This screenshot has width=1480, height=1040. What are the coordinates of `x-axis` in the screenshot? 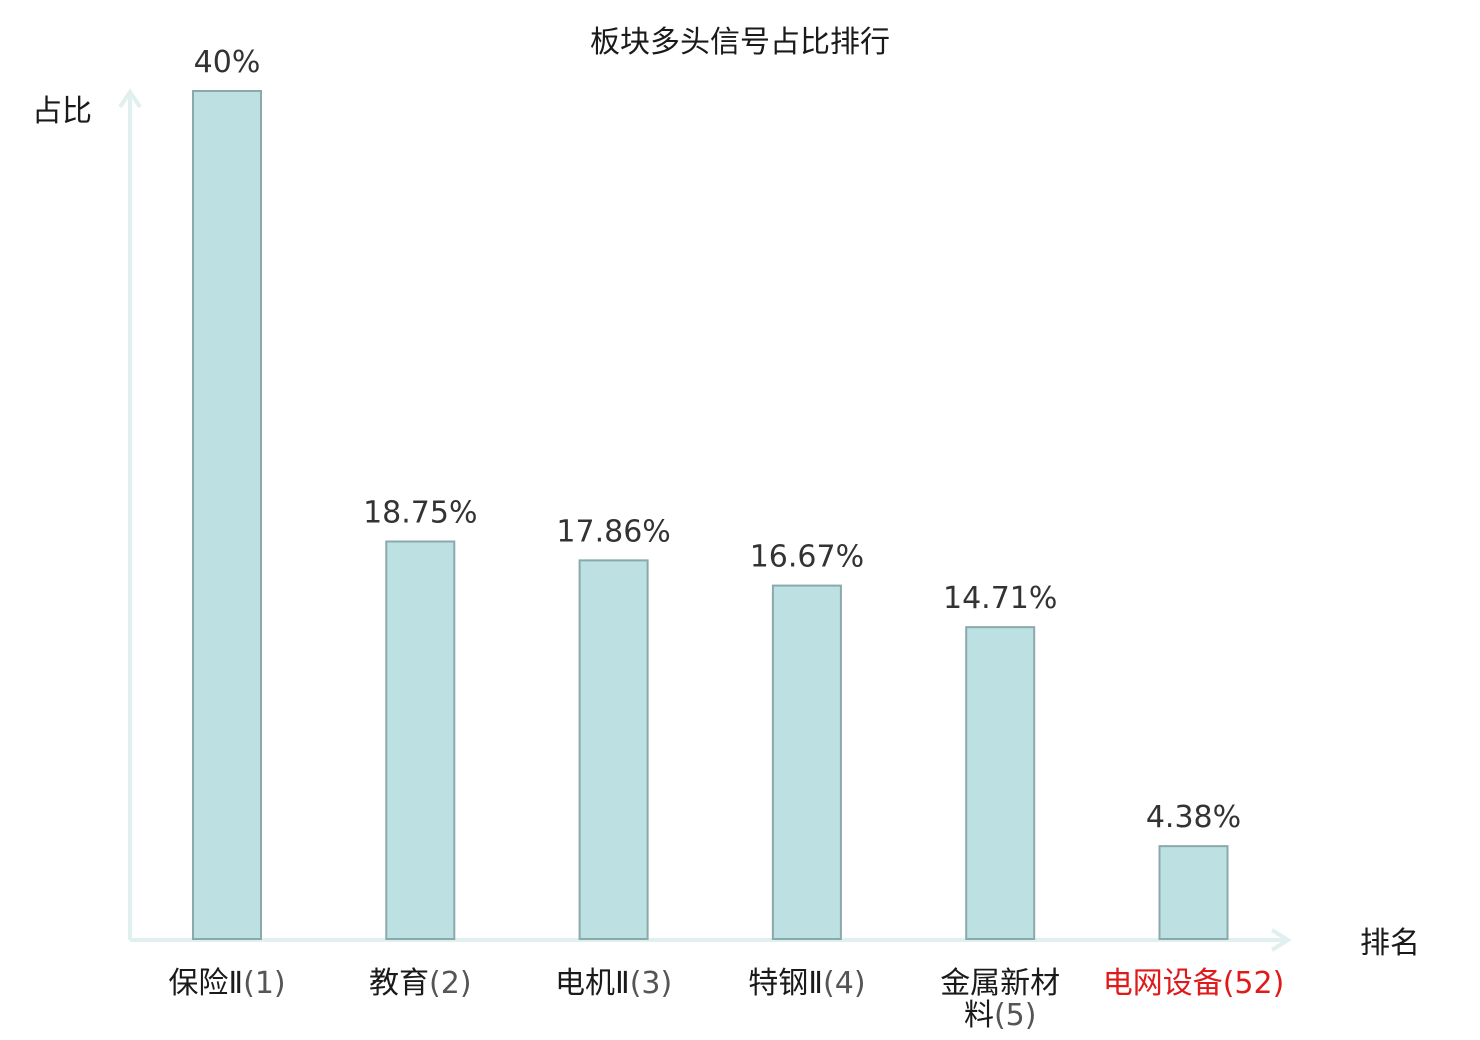 It's located at (711, 940).